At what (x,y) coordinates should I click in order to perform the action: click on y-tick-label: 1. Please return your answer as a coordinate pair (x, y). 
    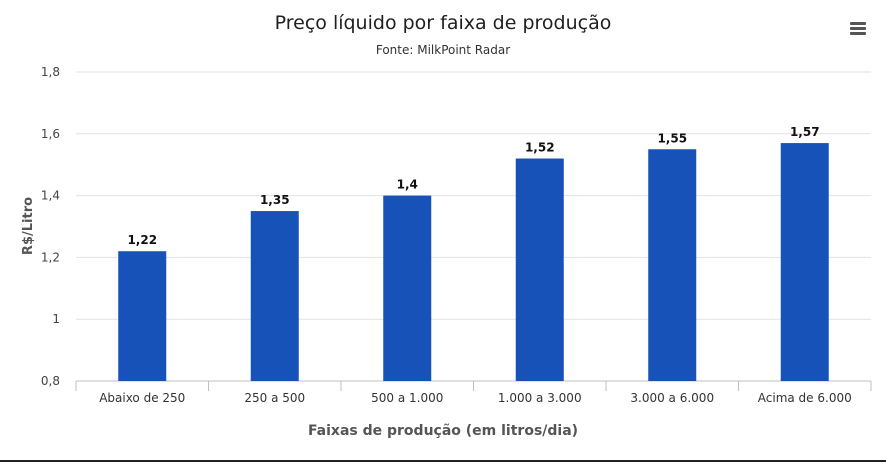
    Looking at the image, I should click on (56, 319).